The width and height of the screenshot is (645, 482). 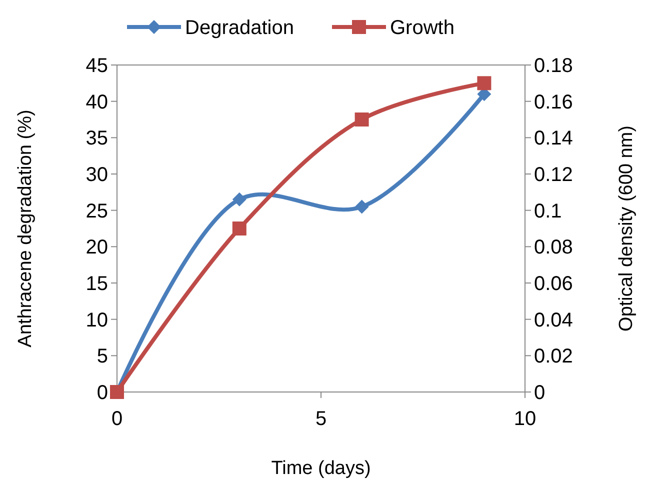 I want to click on y-tick-label: 25, so click(x=97, y=211).